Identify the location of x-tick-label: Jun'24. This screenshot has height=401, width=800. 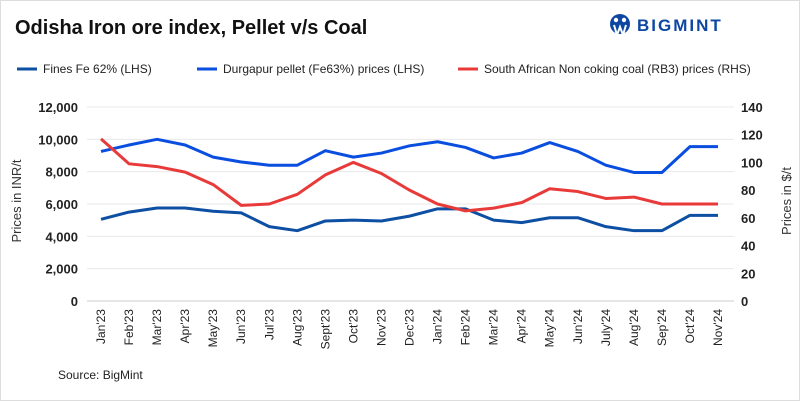
(578, 326).